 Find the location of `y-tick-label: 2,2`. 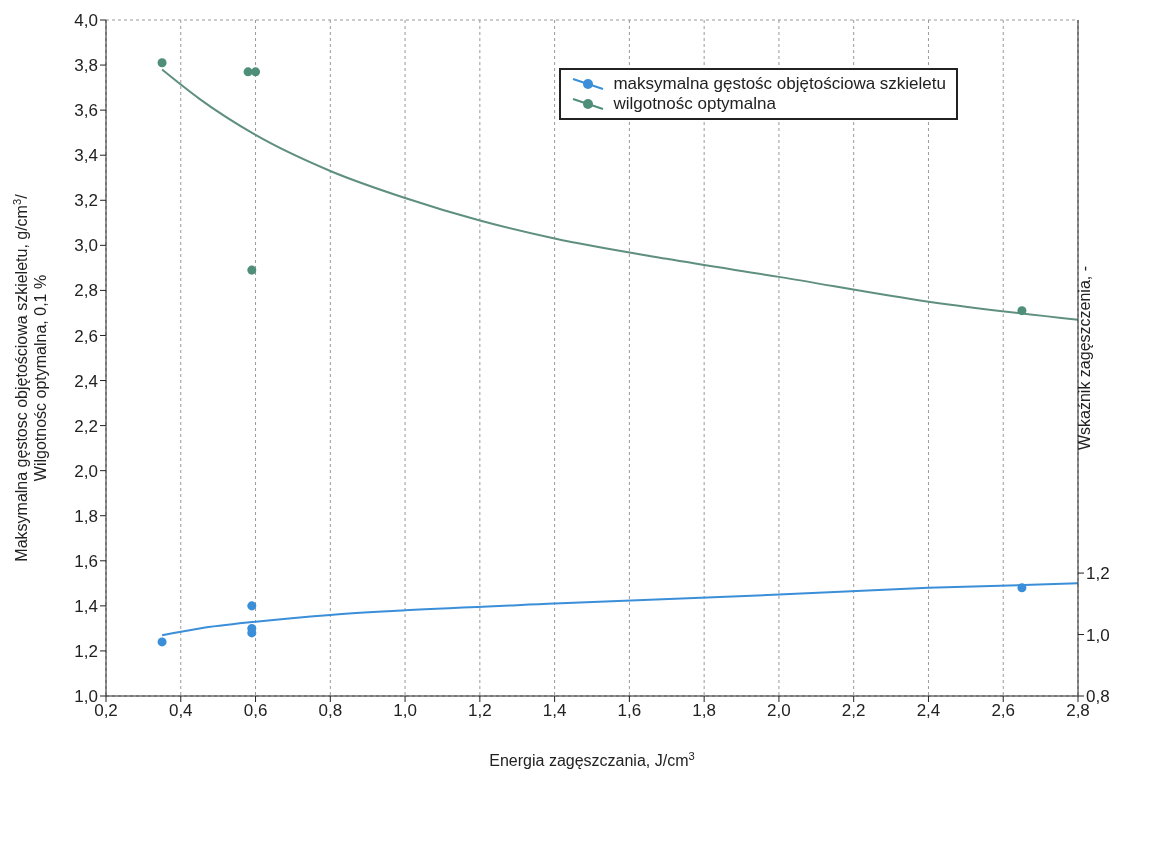

y-tick-label: 2,2 is located at coordinates (86, 426).